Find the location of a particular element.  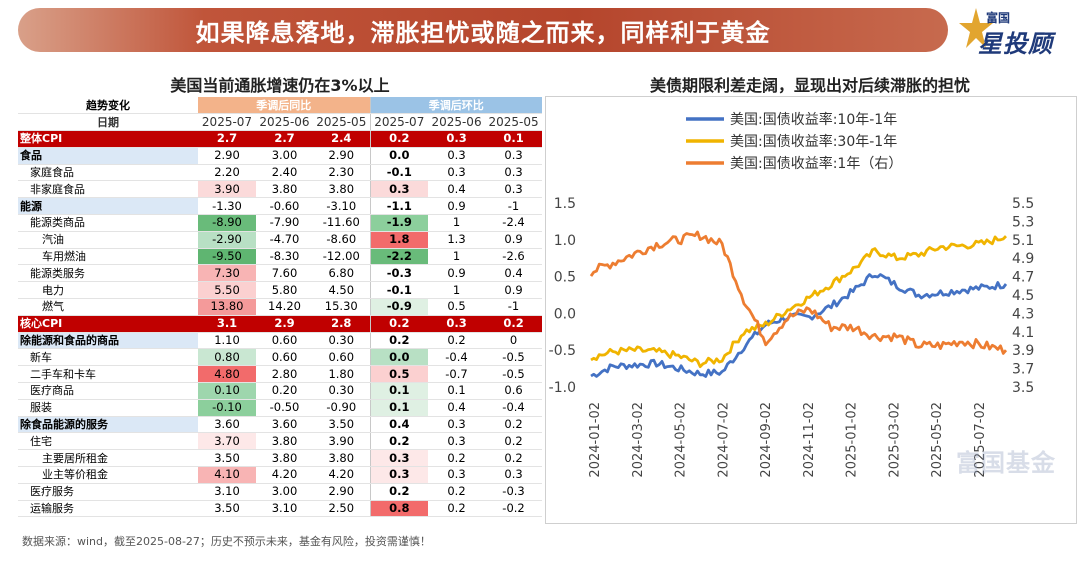

yoy-value-cell: 2.7 is located at coordinates (227, 139).